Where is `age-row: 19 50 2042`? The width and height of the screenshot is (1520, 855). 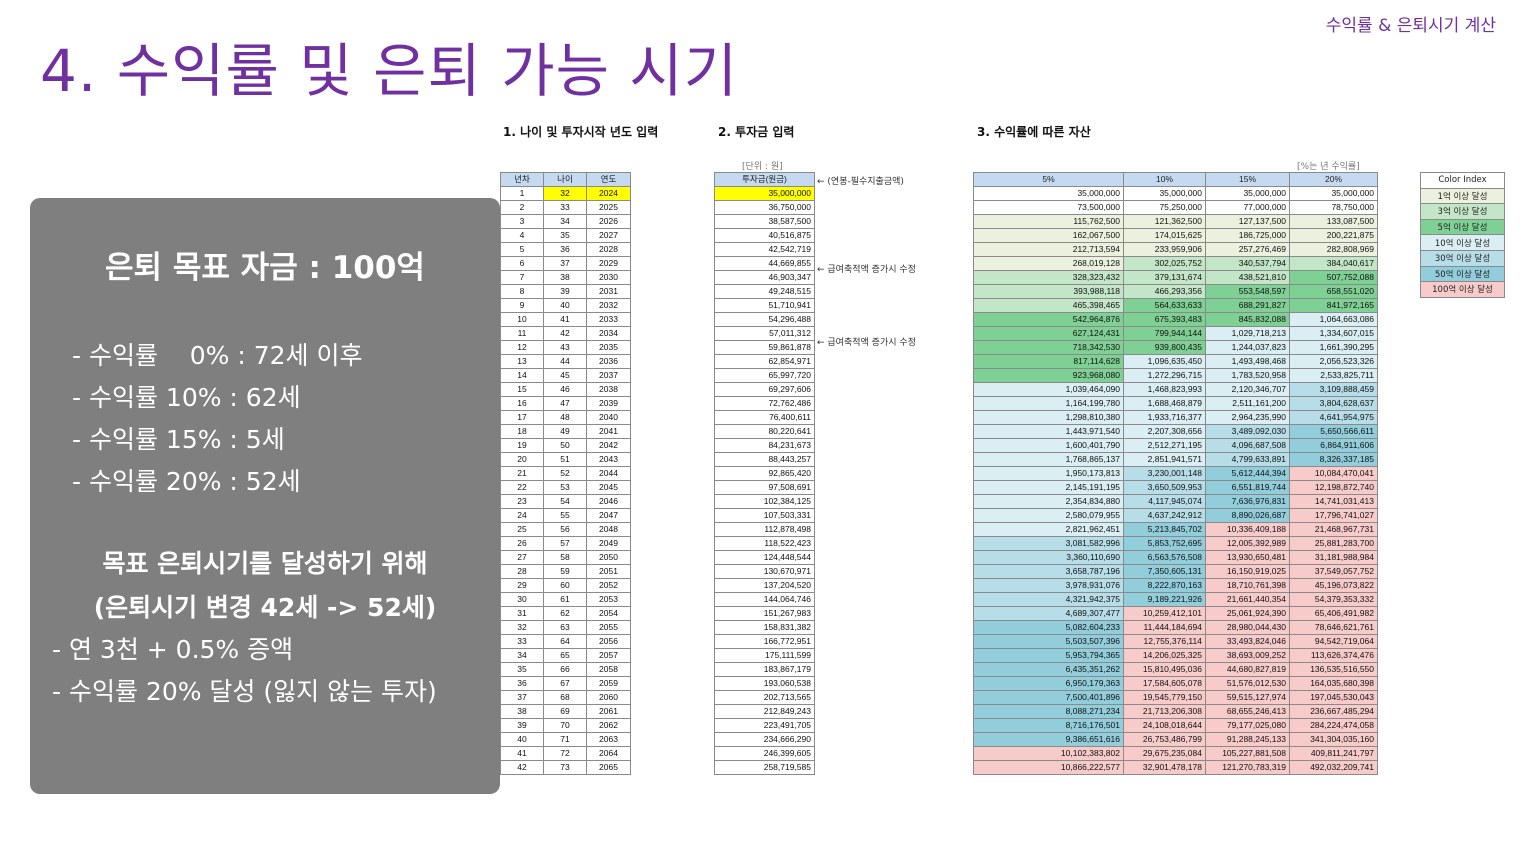
age-row: 19 50 2042 is located at coordinates (565, 445).